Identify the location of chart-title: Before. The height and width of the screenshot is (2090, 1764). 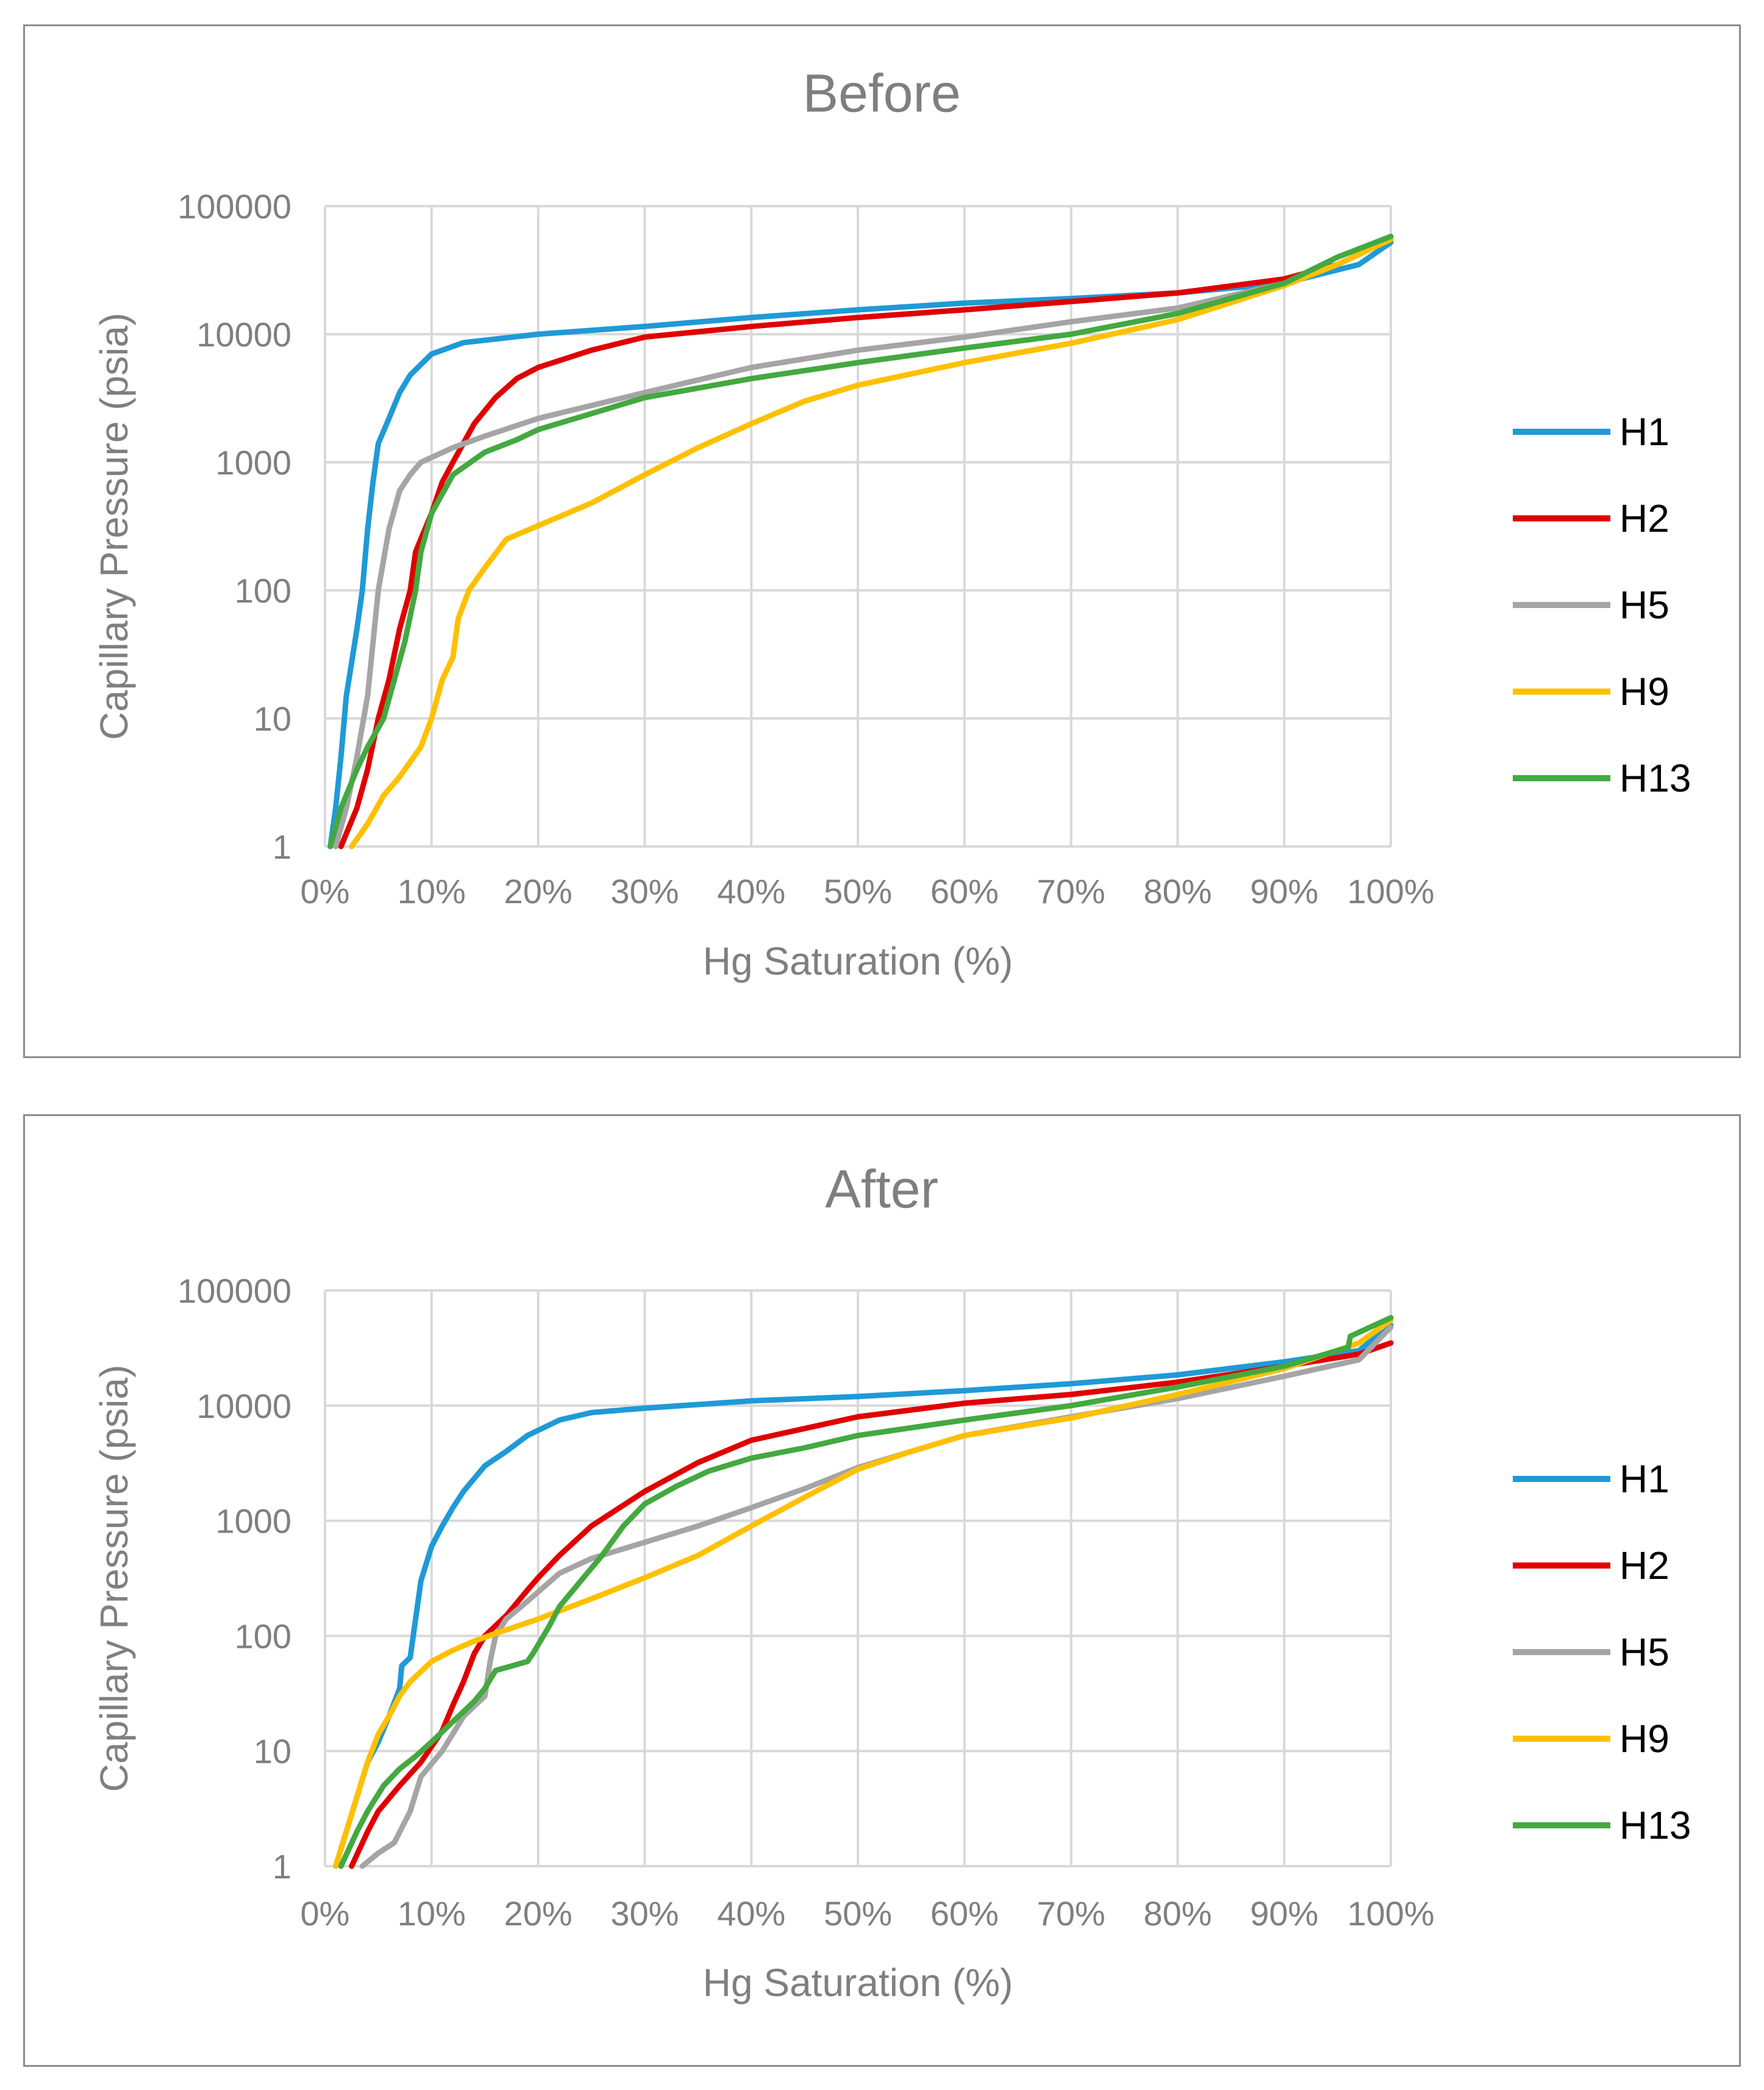
(881, 93).